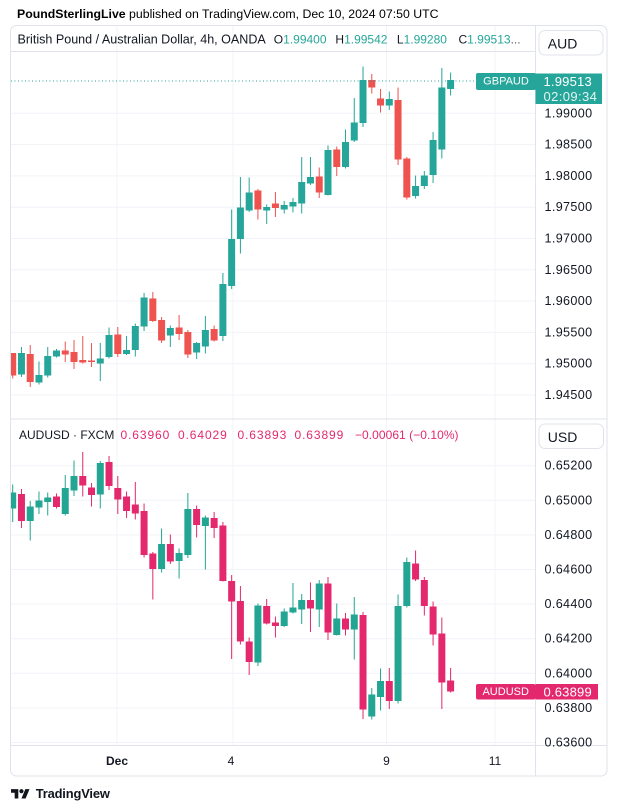 The height and width of the screenshot is (812, 617). I want to click on svg-text: AUD, so click(563, 43).